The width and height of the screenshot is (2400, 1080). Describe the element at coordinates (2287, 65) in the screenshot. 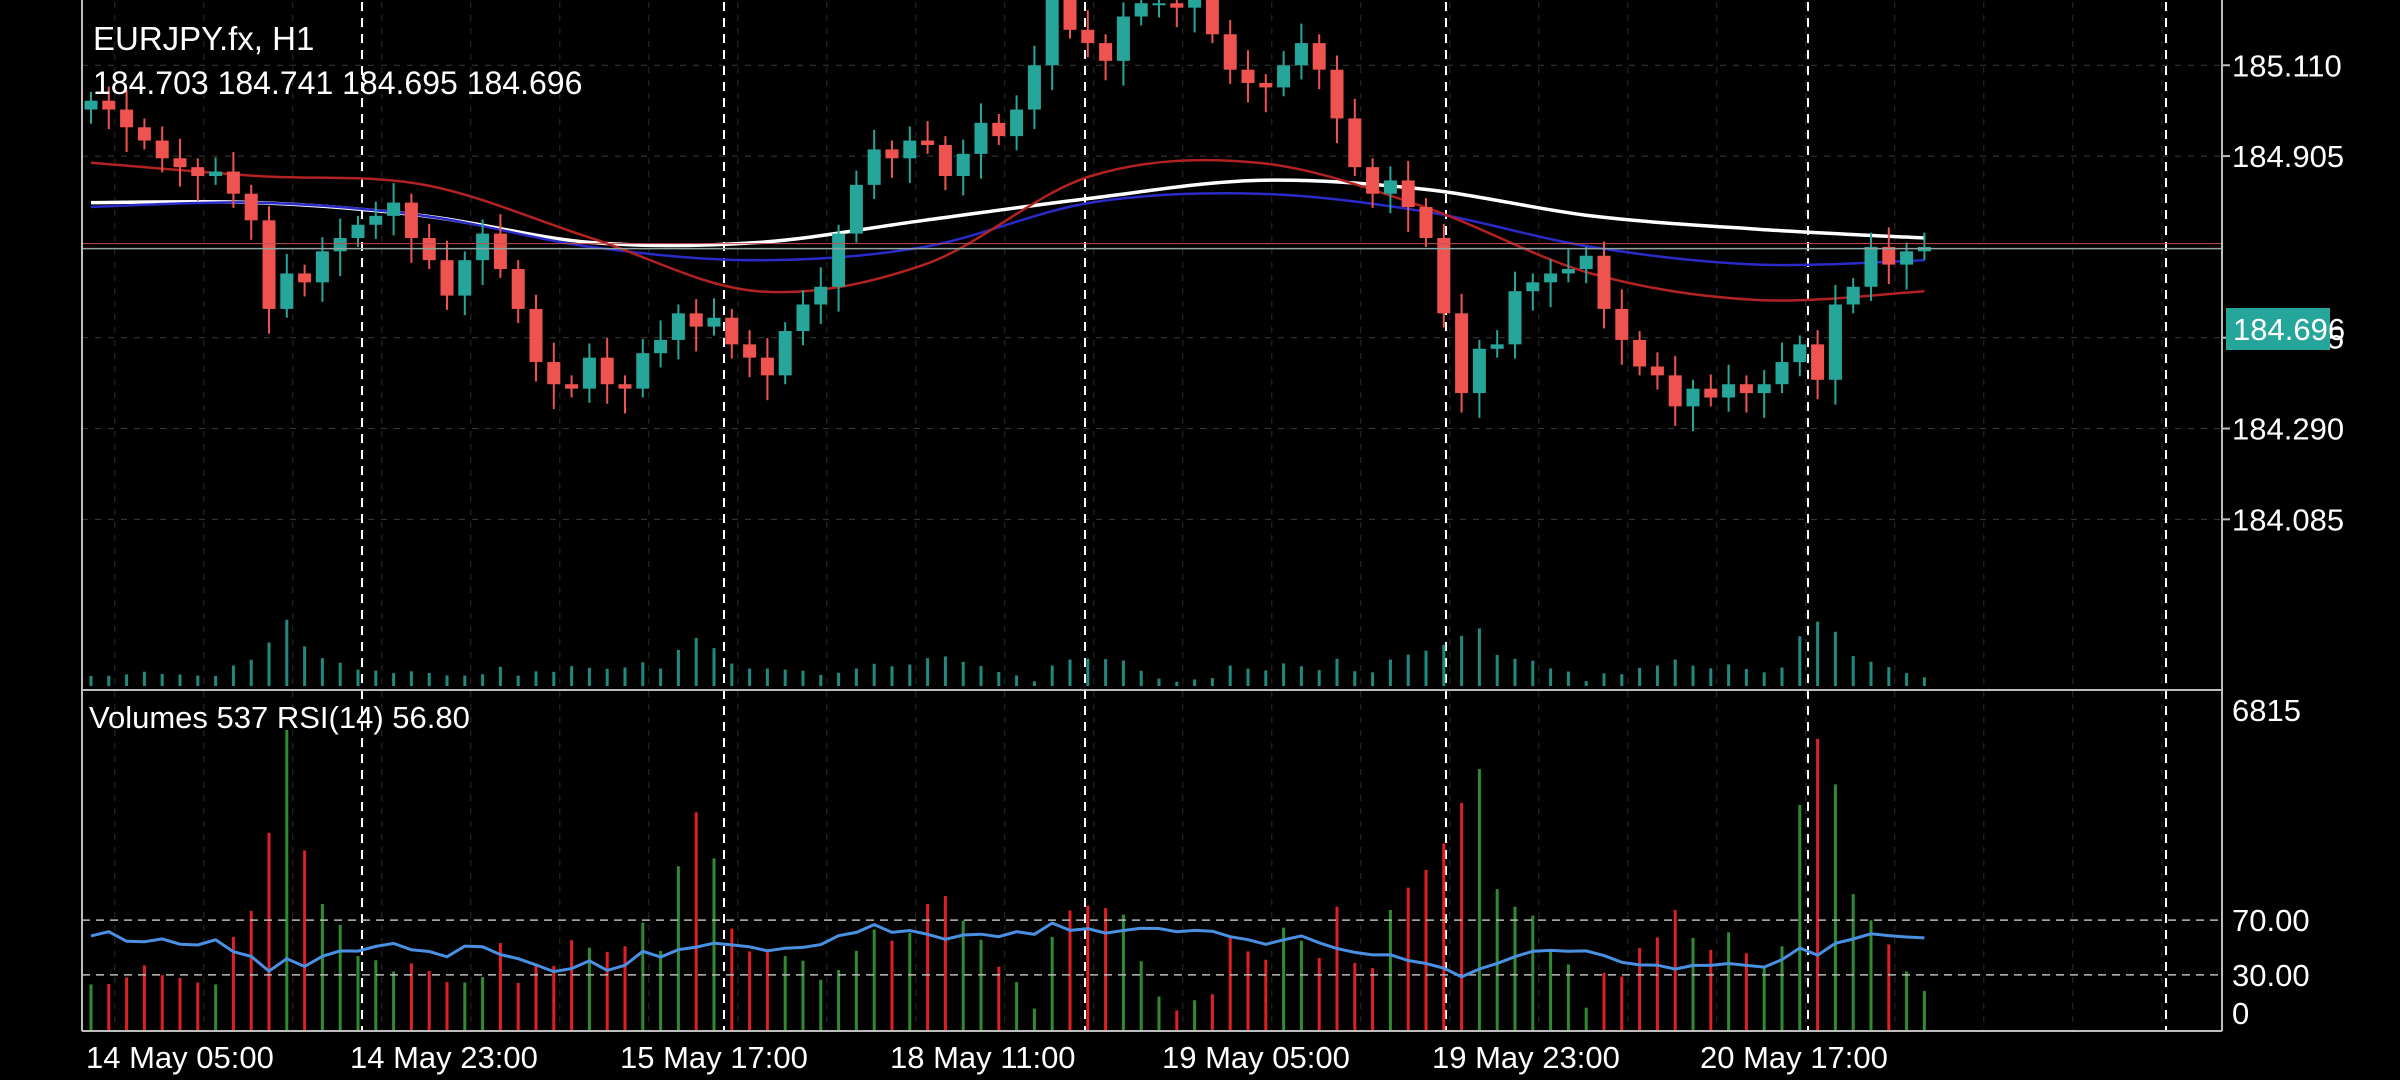

I see `price-tick-label: 185.110` at that location.